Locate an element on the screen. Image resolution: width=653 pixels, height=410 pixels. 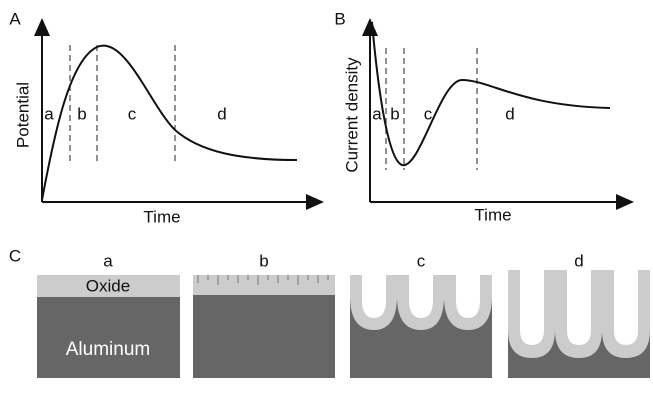
current-curve is located at coordinates (491, 94).